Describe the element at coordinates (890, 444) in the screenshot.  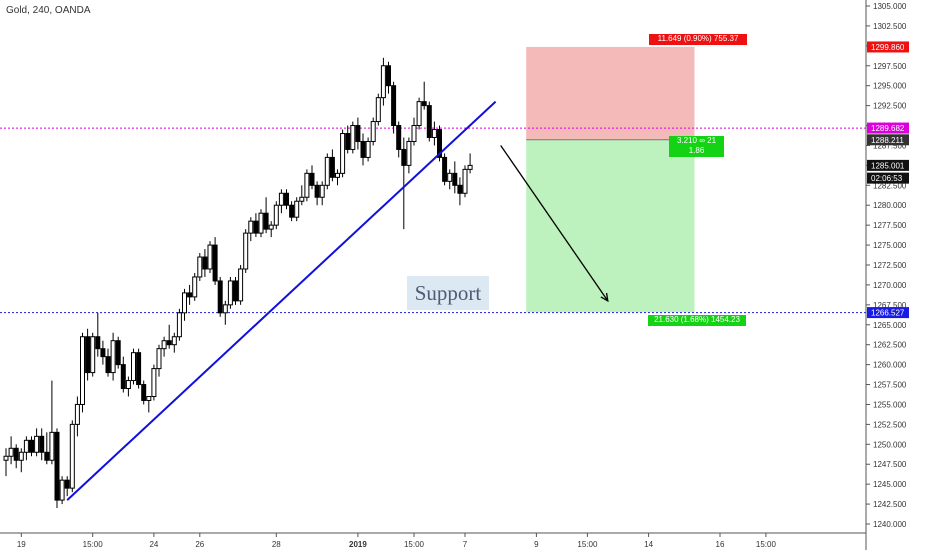
I see `price-tick-label: 1250.000` at that location.